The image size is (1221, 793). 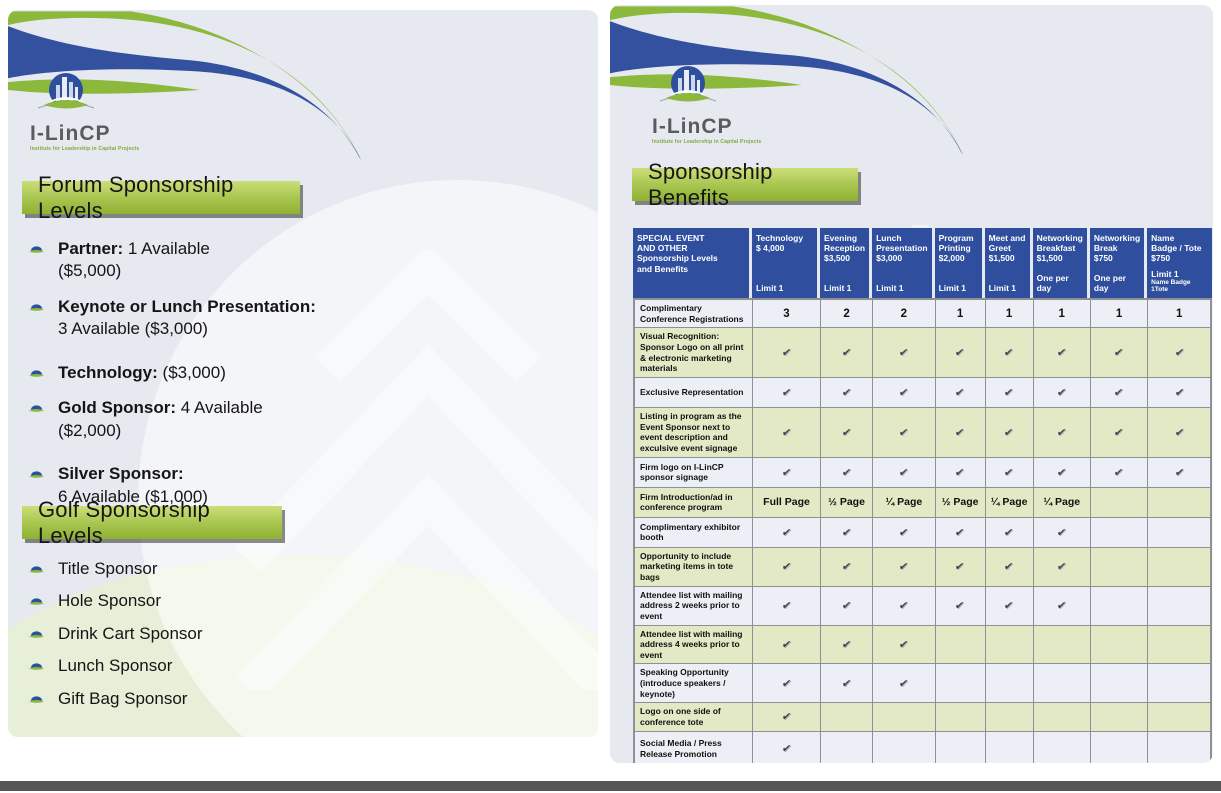 I want to click on forum-banner: Forum Sponsorship Levels, so click(x=161, y=197).